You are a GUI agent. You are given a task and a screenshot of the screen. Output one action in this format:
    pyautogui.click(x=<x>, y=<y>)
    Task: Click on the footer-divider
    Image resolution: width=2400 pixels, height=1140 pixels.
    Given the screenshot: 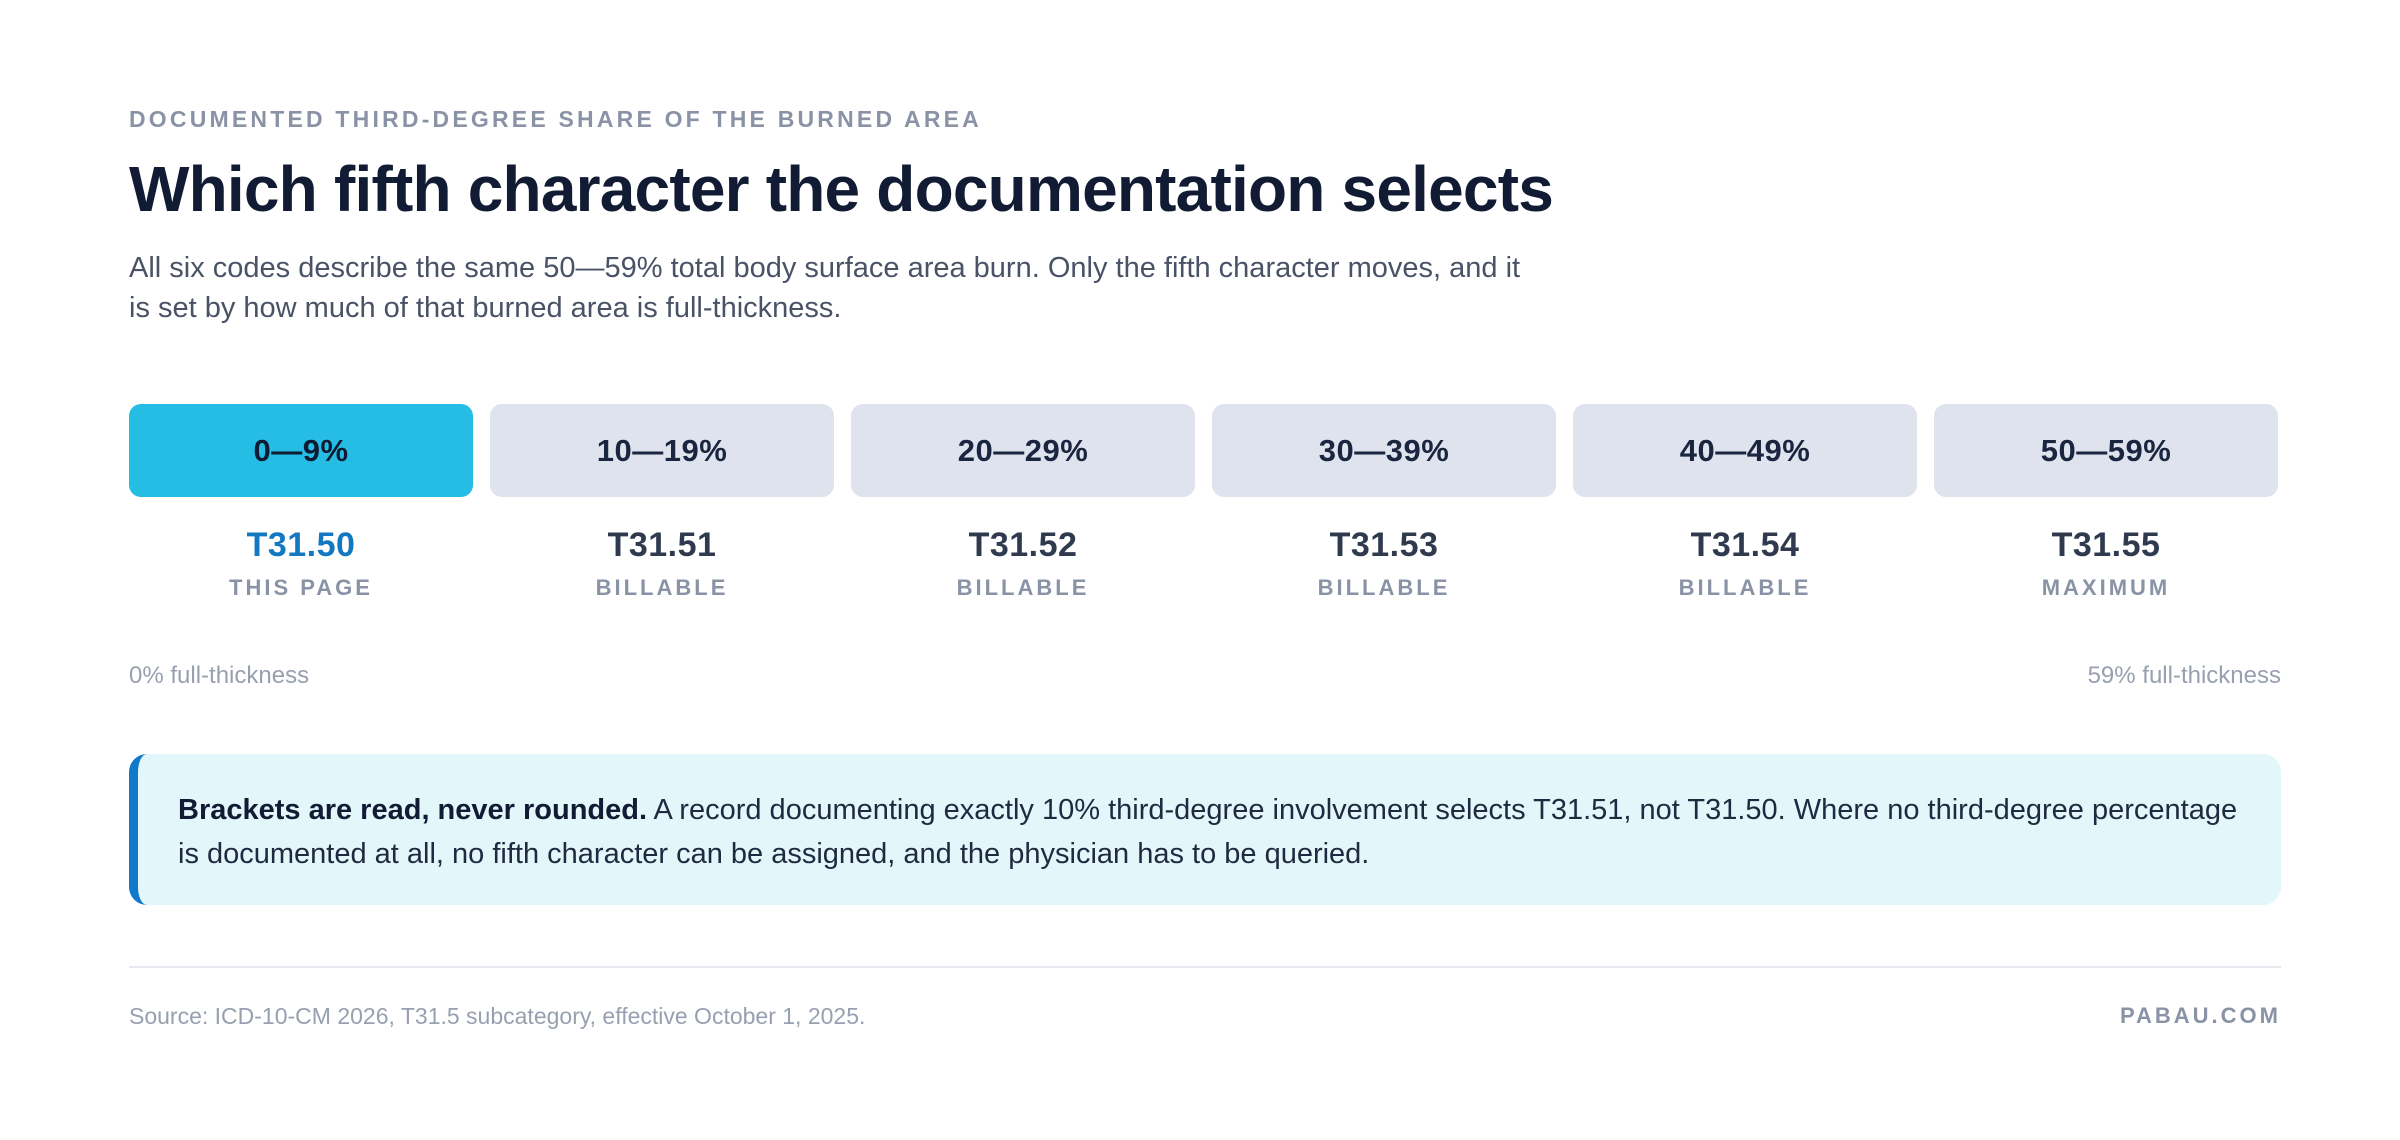 What is the action you would take?
    pyautogui.click(x=1205, y=967)
    